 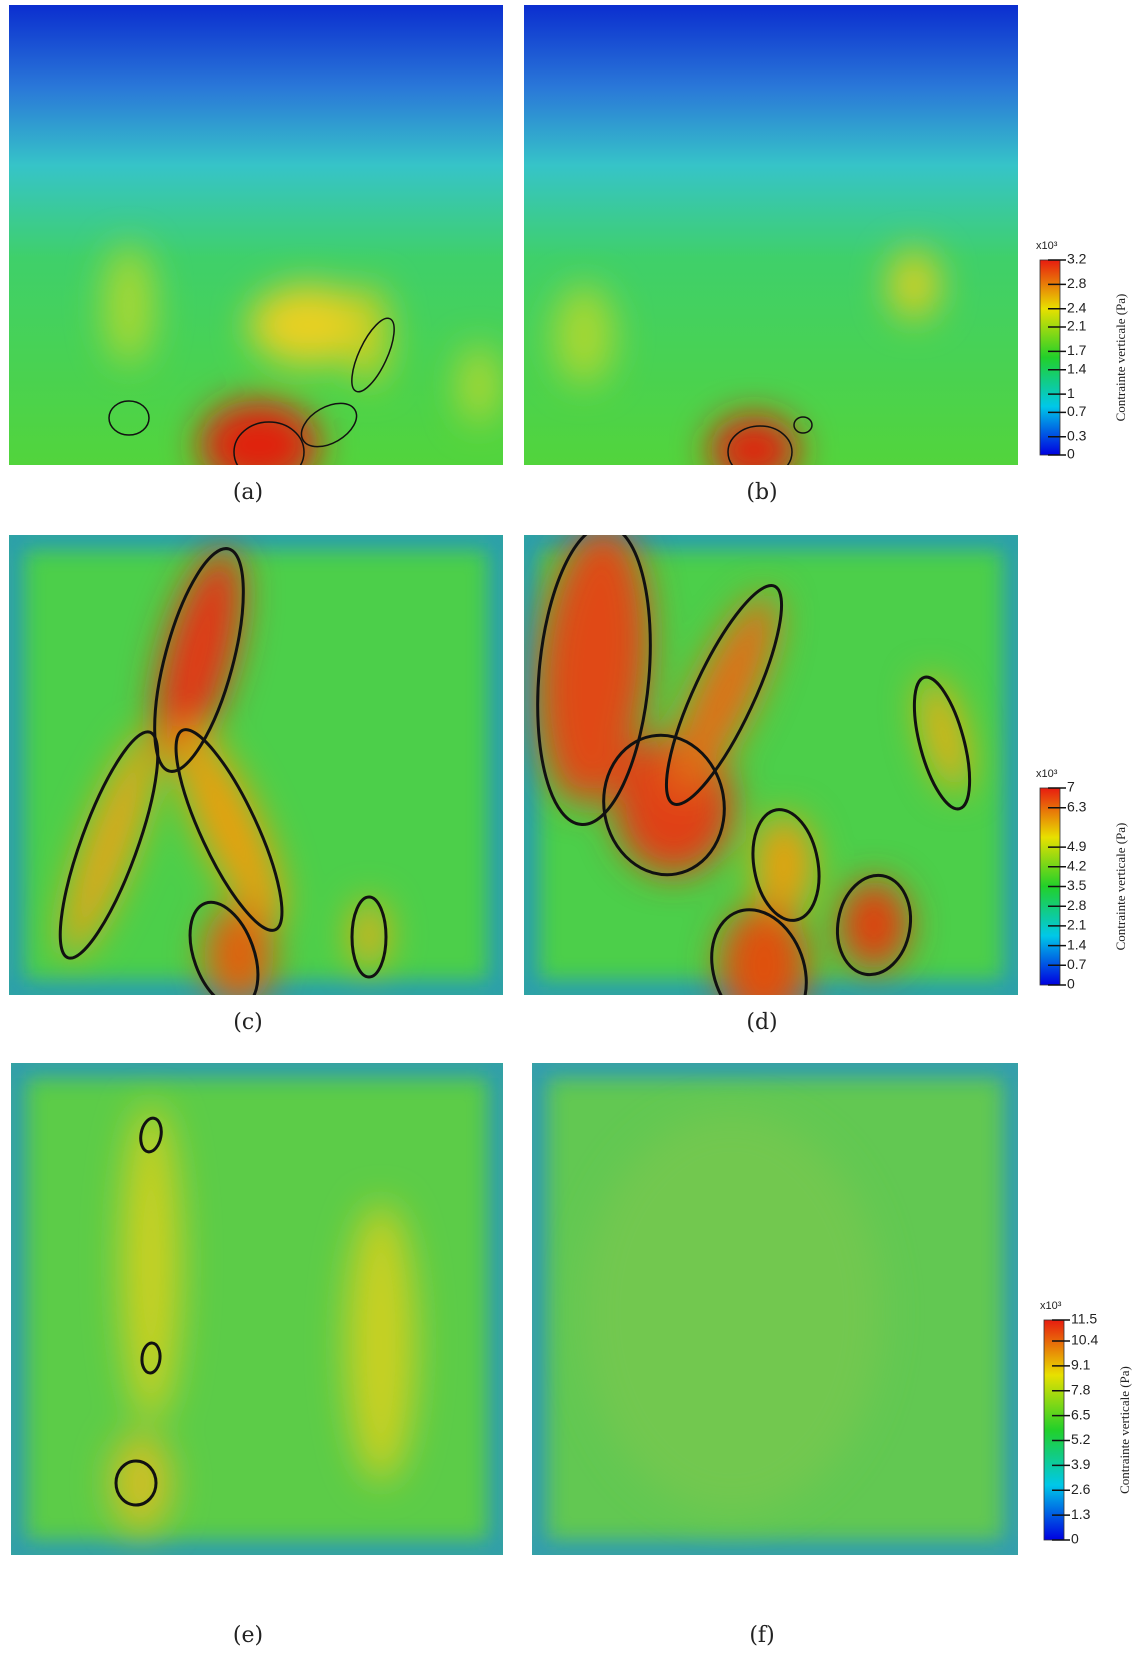 What do you see at coordinates (1081, 1389) in the screenshot?
I see `colorbar-tick-label: 7.8` at bounding box center [1081, 1389].